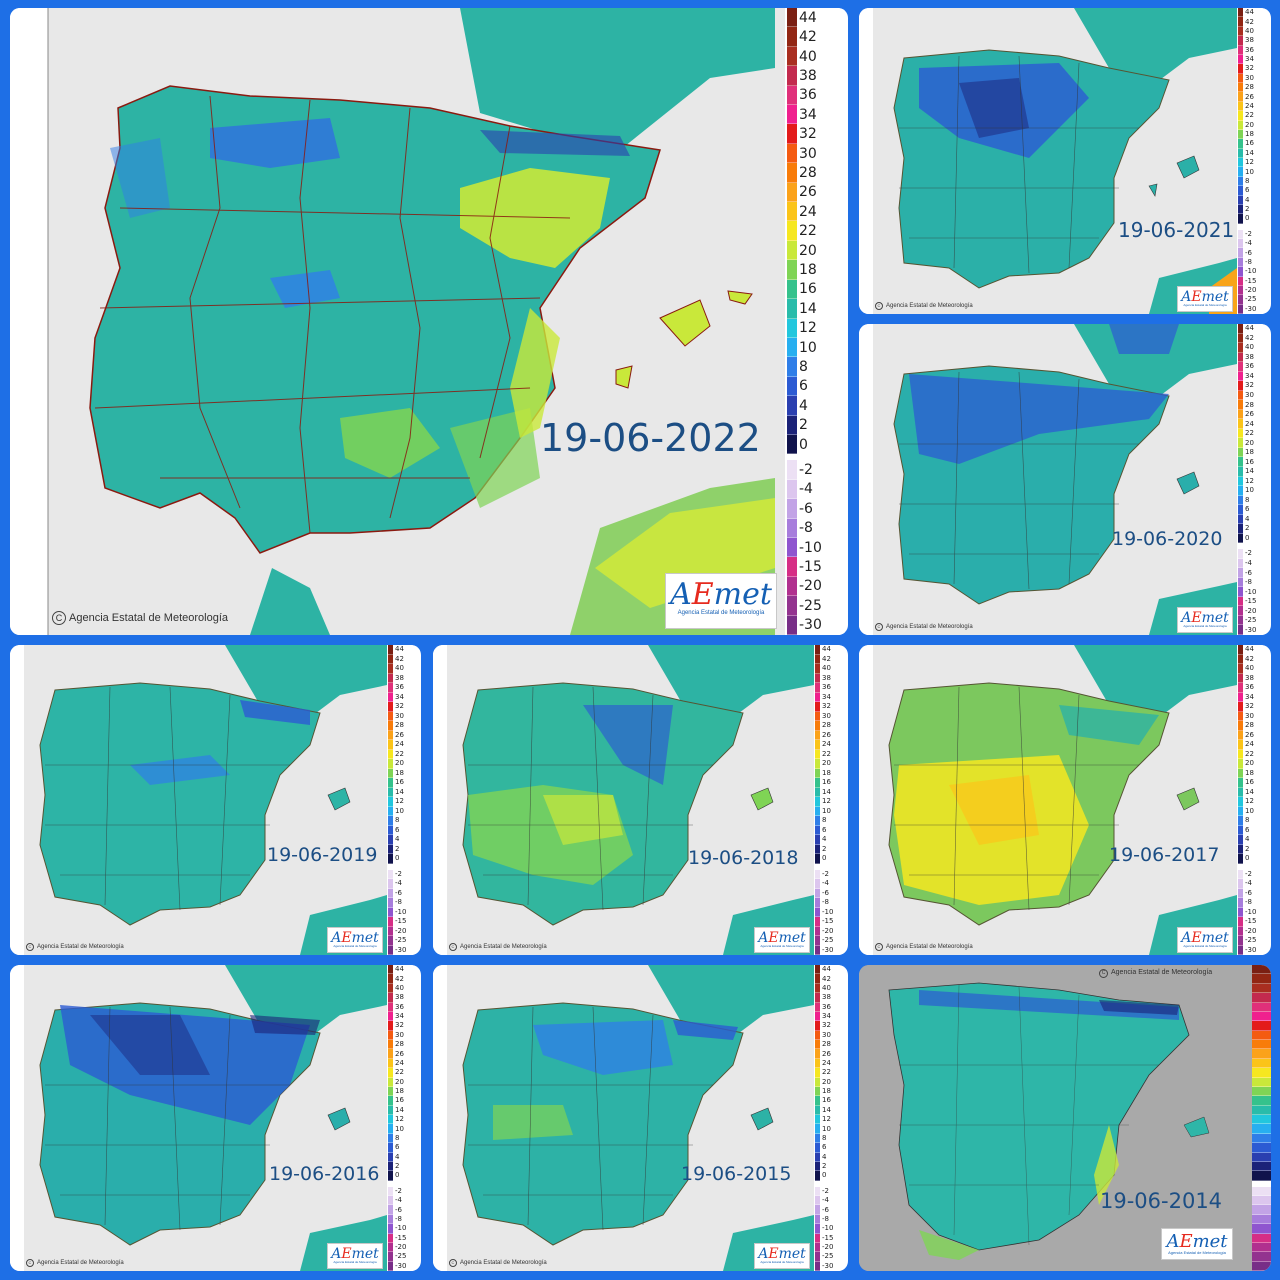 This screenshot has height=1280, width=1280. What do you see at coordinates (1254, 433) in the screenshot?
I see `legend-row: 22` at bounding box center [1254, 433].